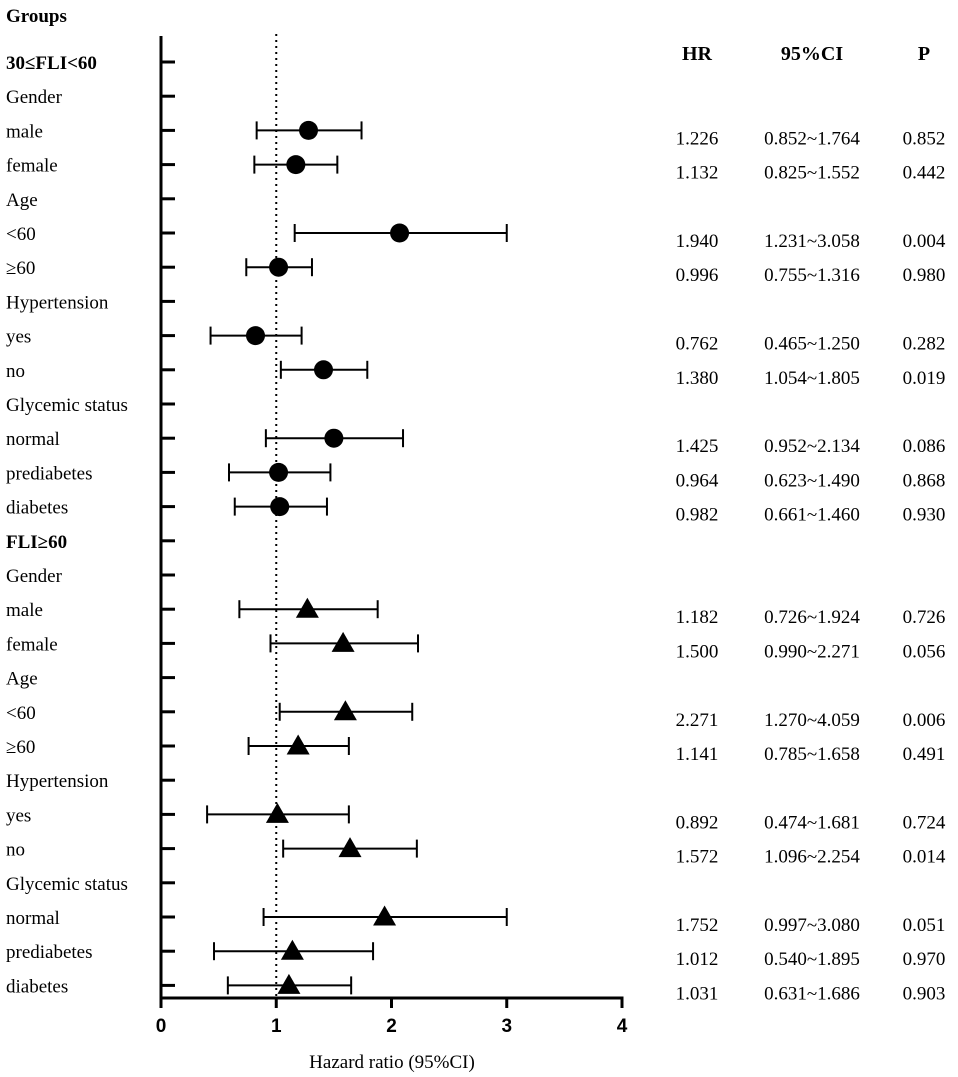 The height and width of the screenshot is (1077, 958). Describe the element at coordinates (924, 378) in the screenshot. I see `p-value: 0.019` at that location.